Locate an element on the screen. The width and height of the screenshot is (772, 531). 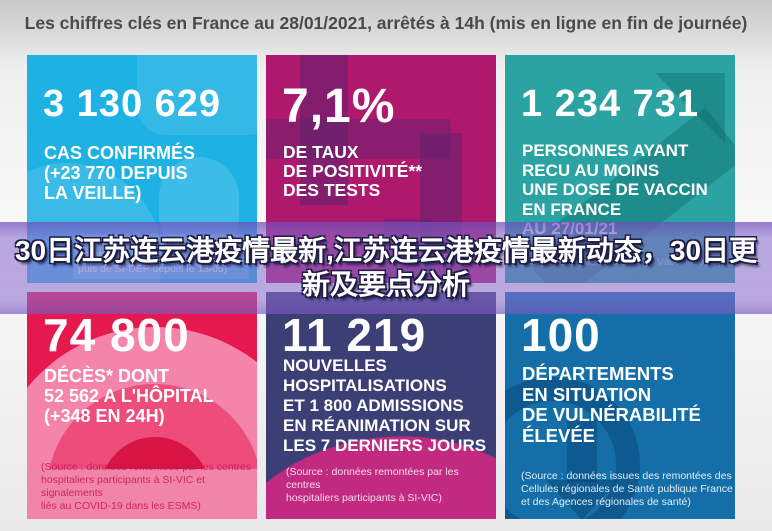
stat-value: 7,1% is located at coordinates (339, 106).